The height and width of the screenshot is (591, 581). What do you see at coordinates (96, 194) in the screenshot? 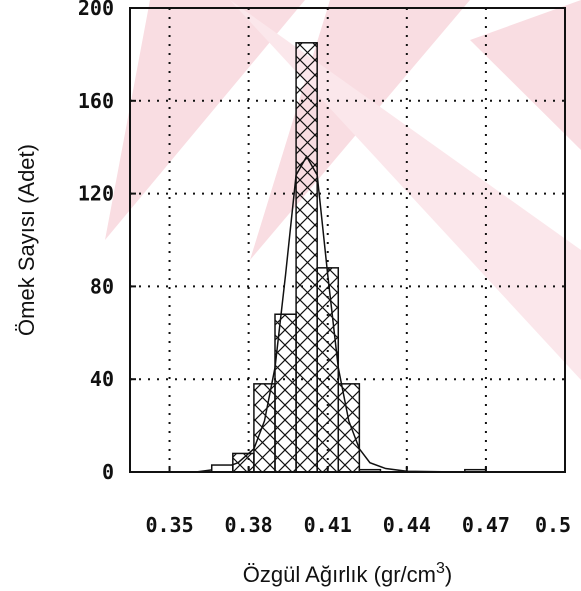
I see `y-tick-label: 120` at bounding box center [96, 194].